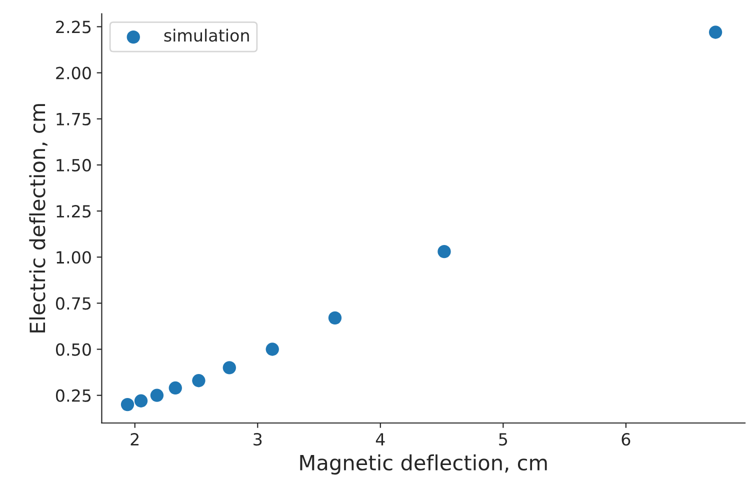 The height and width of the screenshot is (493, 748). I want to click on x-tick-label: 2, so click(134, 439).